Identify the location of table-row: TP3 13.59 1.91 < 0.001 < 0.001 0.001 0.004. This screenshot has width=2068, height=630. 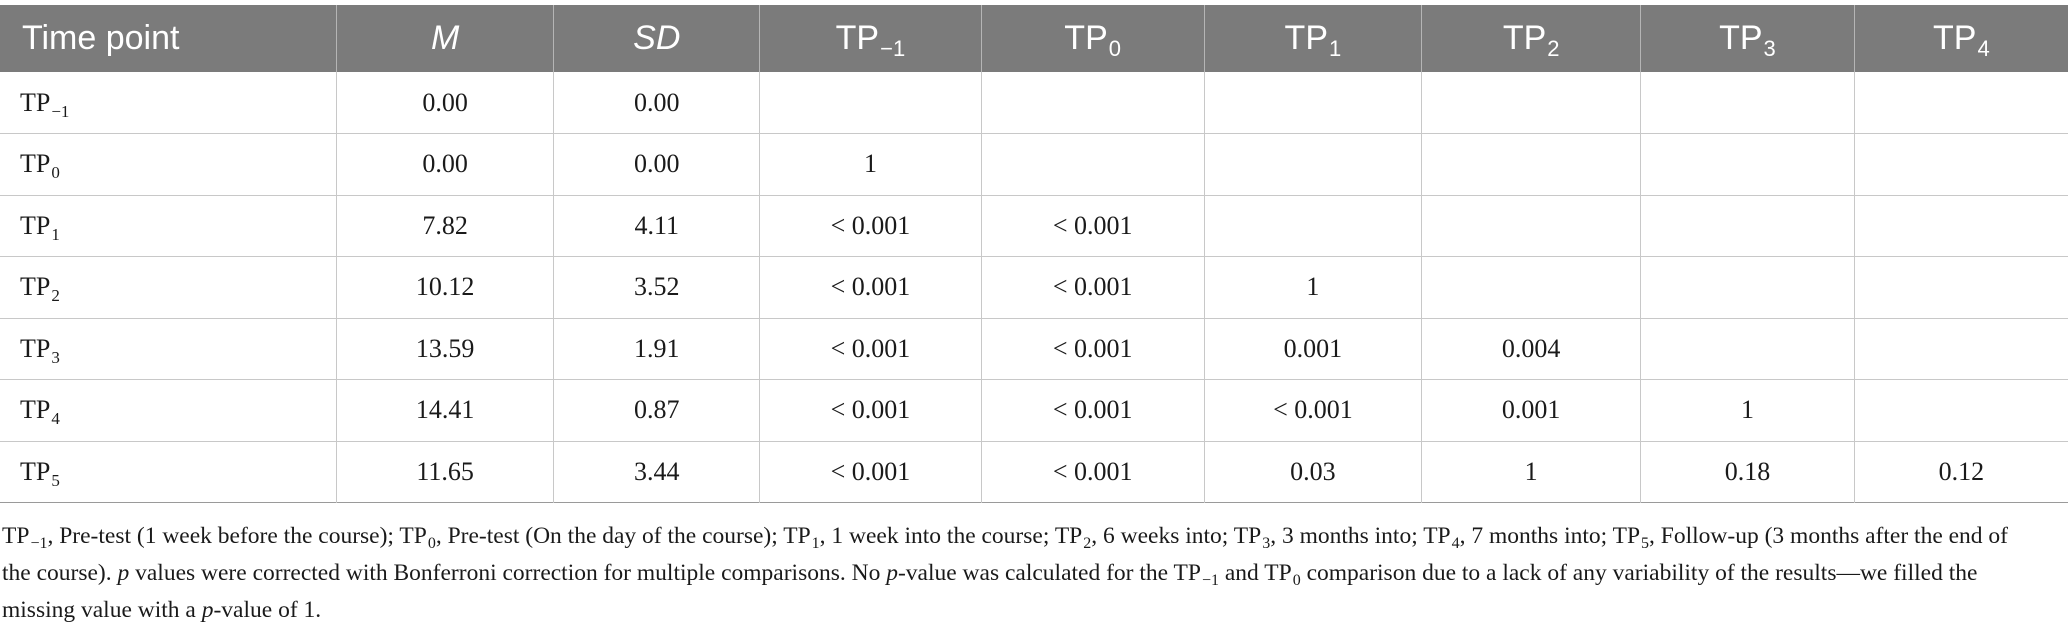
(1034, 349).